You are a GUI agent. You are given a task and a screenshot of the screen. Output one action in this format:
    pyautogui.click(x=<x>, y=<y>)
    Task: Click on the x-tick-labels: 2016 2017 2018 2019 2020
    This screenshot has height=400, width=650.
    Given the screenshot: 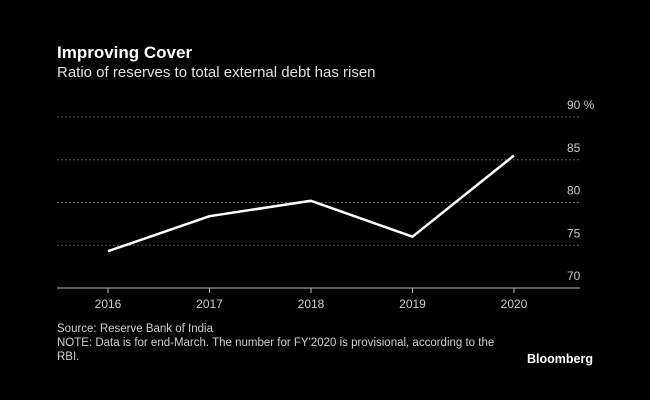 What is the action you would take?
    pyautogui.click(x=311, y=299)
    